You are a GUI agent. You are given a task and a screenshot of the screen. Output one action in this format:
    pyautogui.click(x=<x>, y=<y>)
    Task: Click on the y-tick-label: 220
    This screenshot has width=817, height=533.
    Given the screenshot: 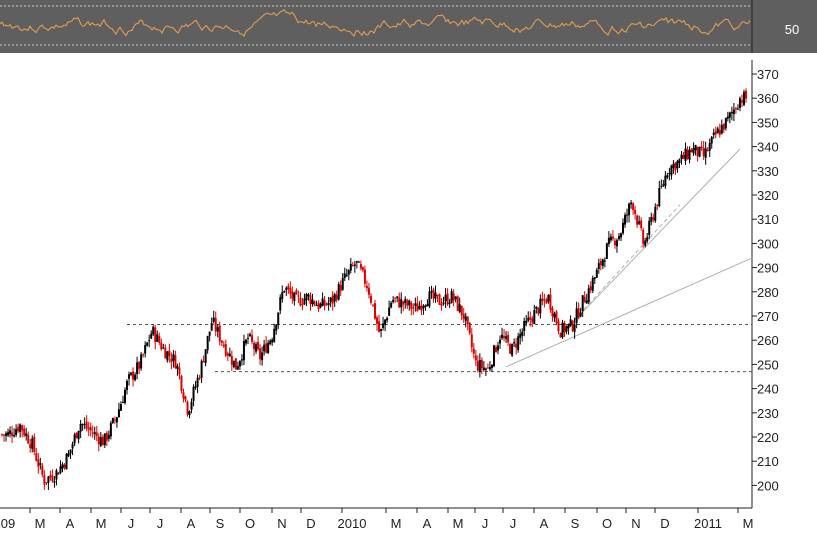 What is the action you would take?
    pyautogui.click(x=768, y=437)
    